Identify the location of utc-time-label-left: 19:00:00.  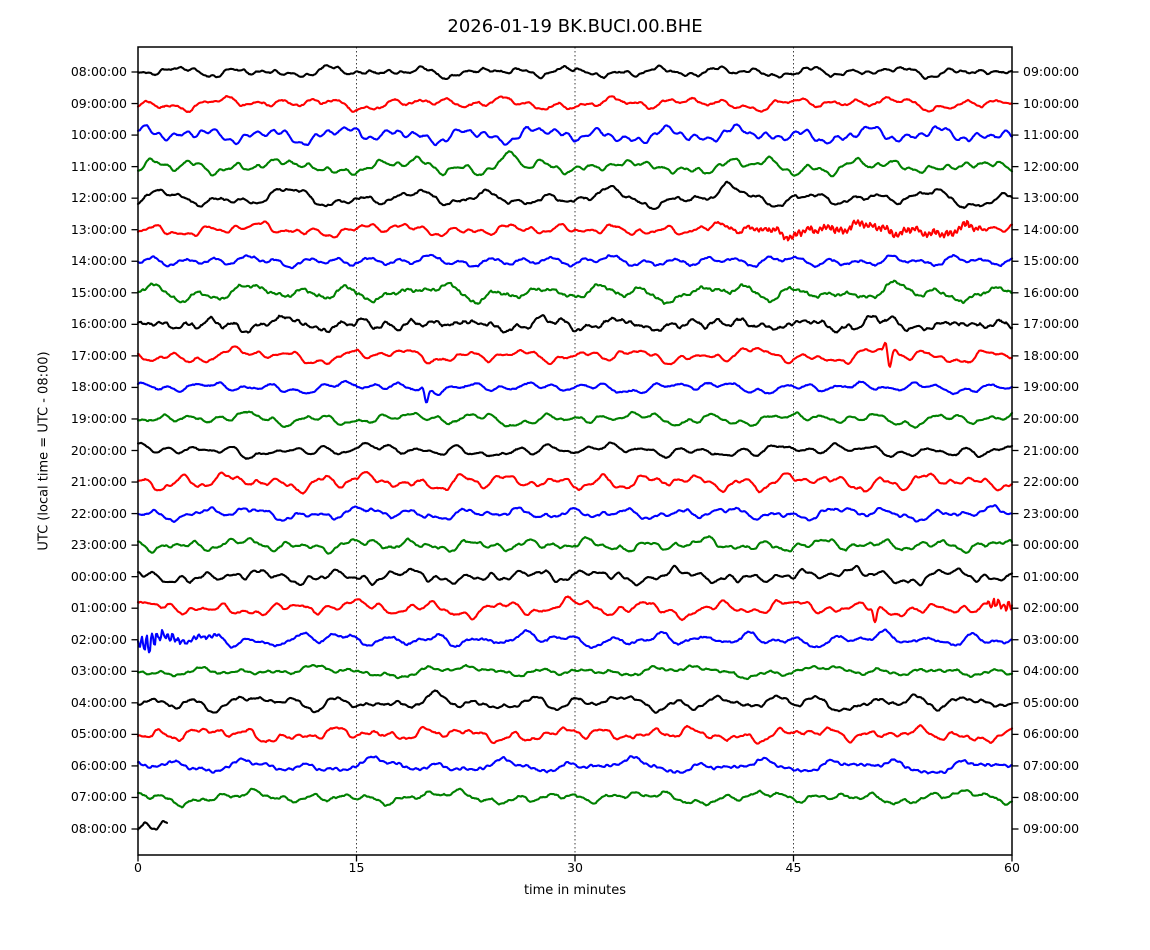
(98, 418).